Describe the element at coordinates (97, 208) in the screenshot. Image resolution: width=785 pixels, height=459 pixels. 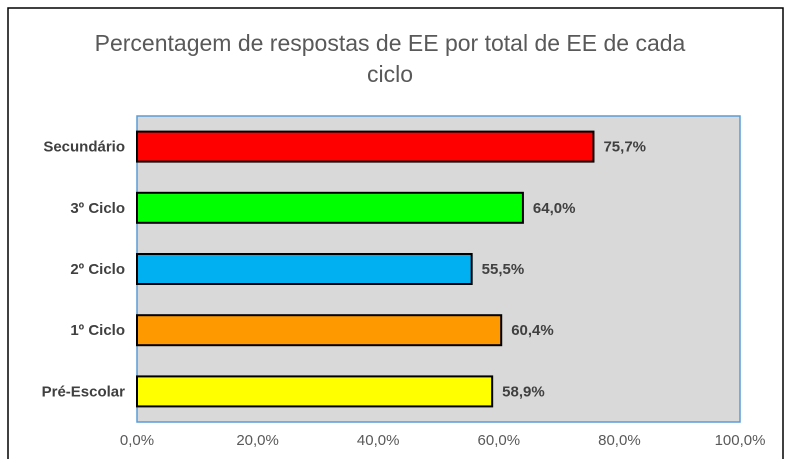
I see `y-tick-label: 3º Ciclo` at that location.